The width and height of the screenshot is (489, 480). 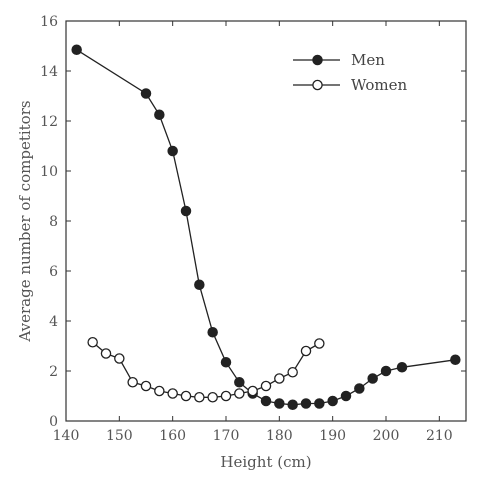 What do you see at coordinates (339, 60) in the screenshot?
I see `legend-item-men: Men` at bounding box center [339, 60].